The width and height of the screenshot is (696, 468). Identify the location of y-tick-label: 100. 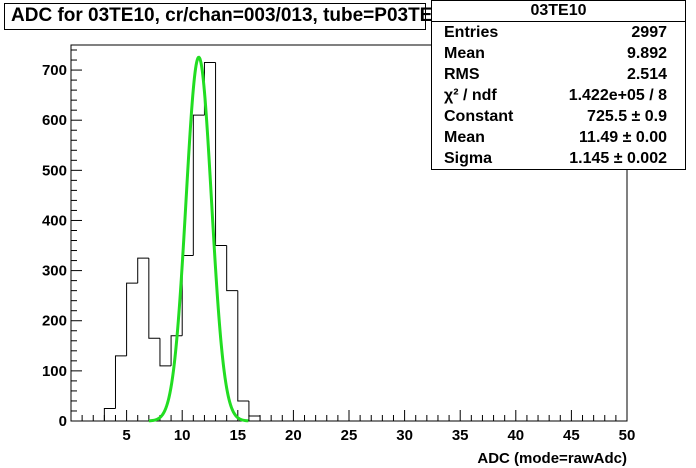
(54, 371).